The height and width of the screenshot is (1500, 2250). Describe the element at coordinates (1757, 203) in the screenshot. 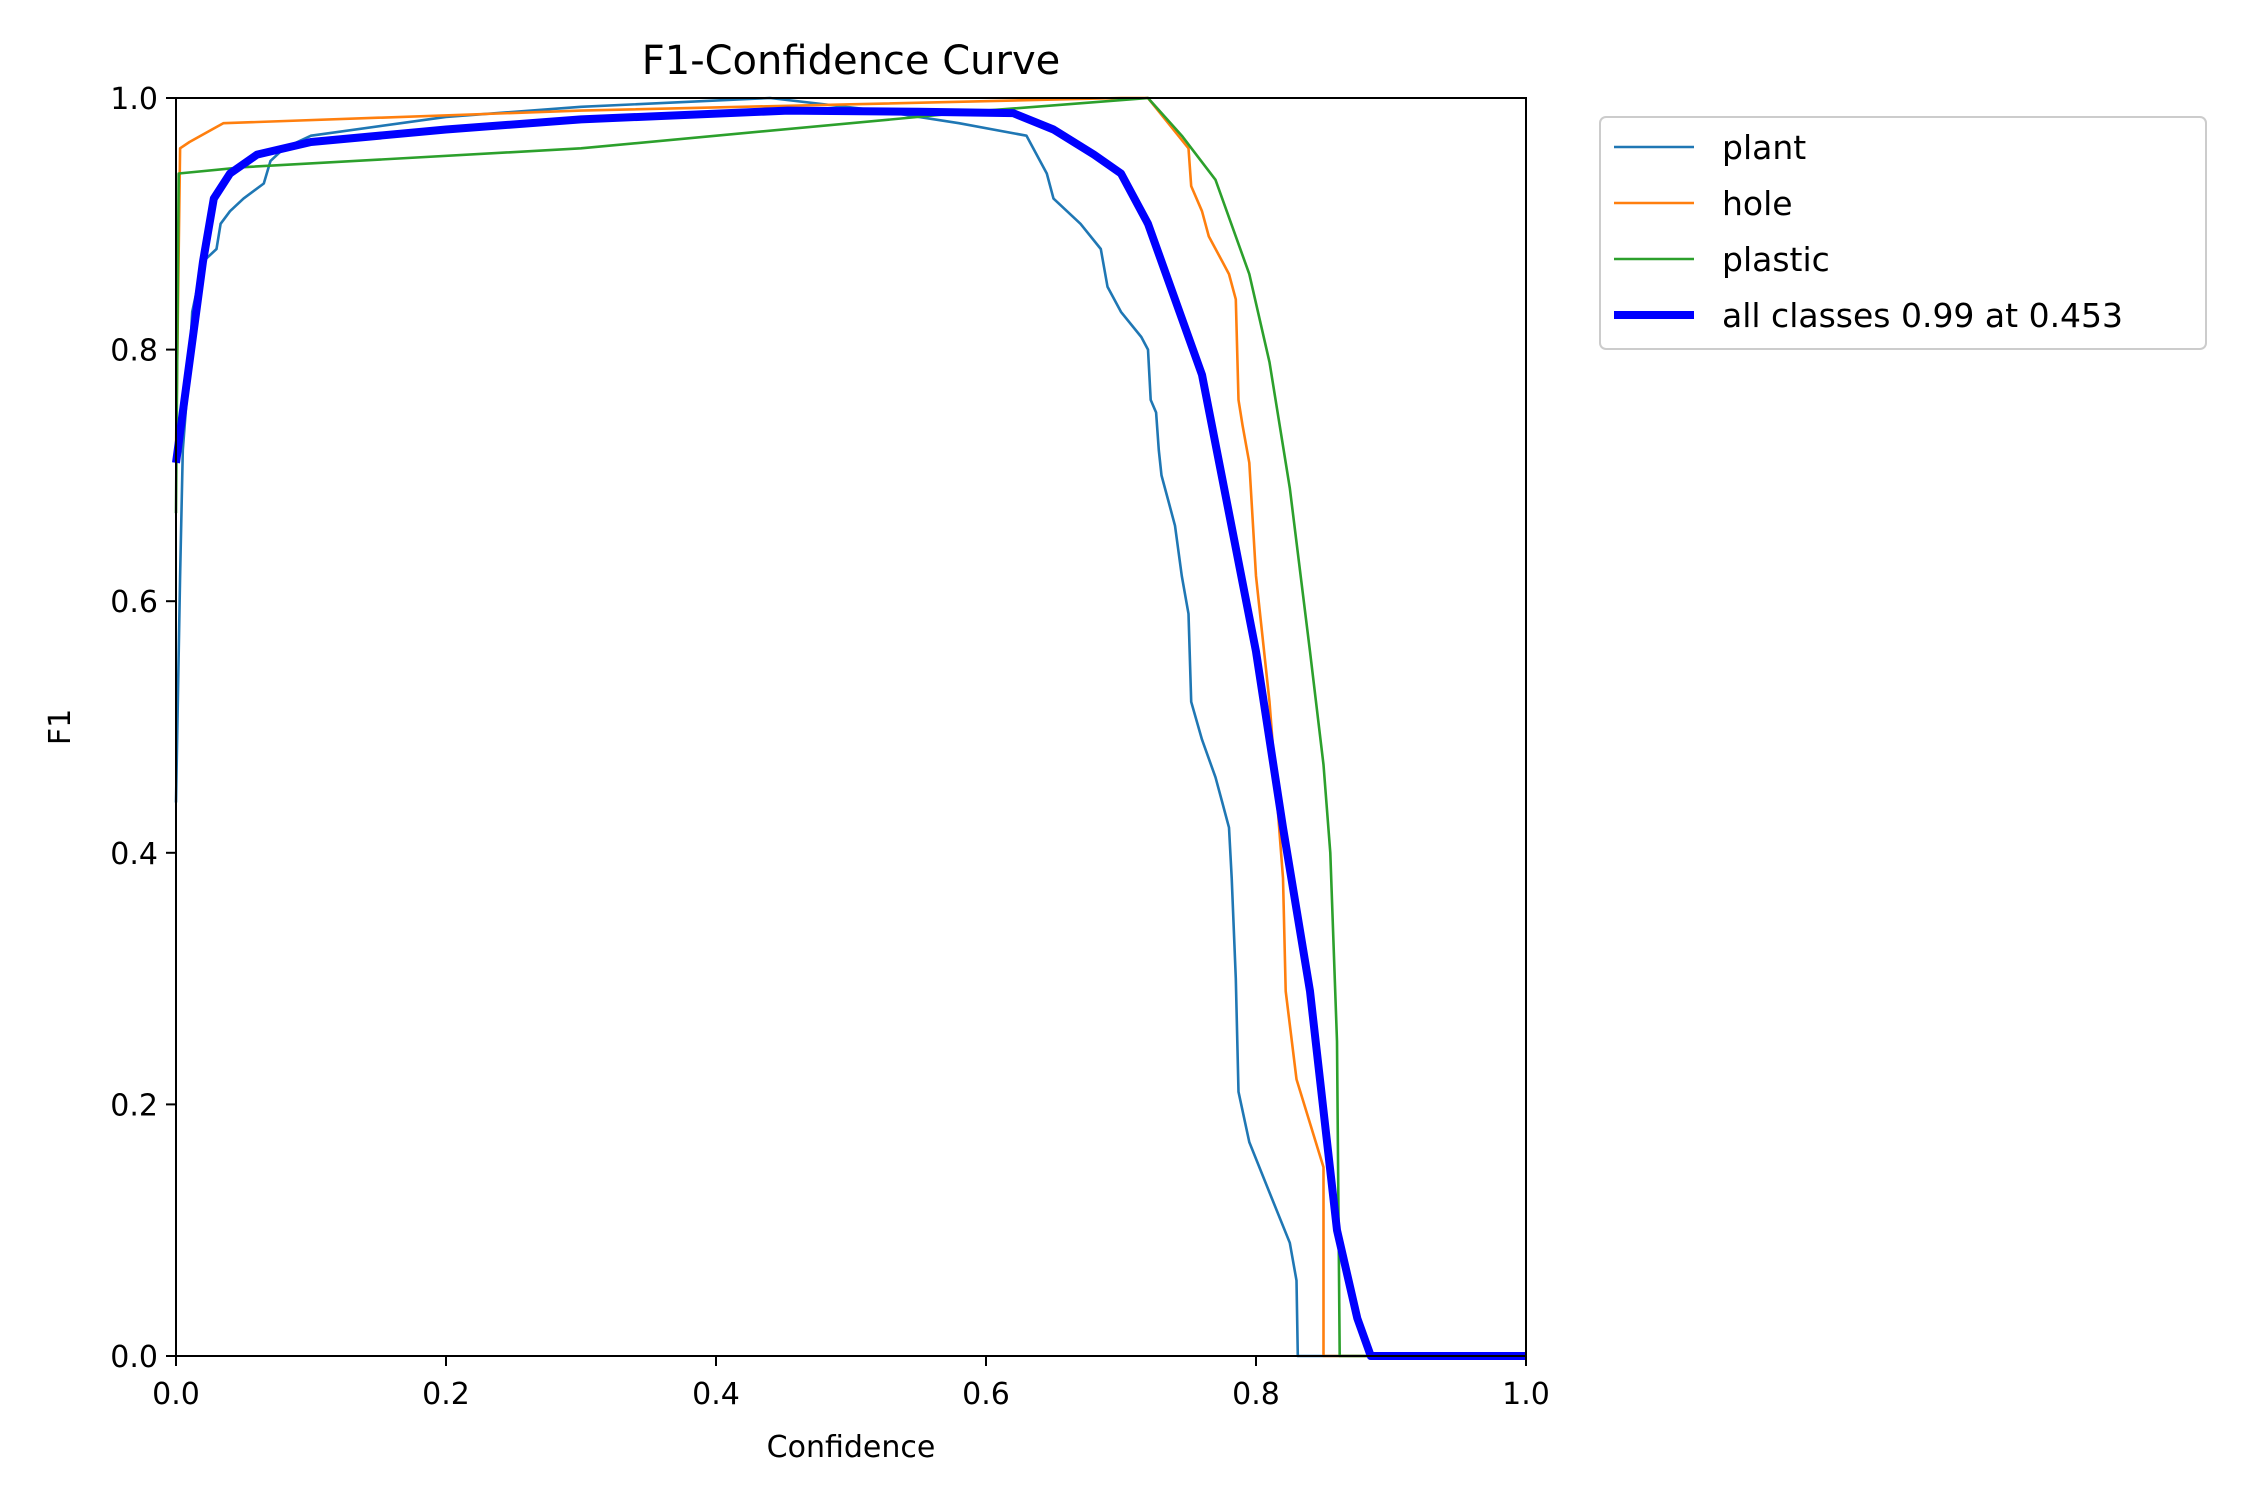

I see `legend-label: hole` at that location.